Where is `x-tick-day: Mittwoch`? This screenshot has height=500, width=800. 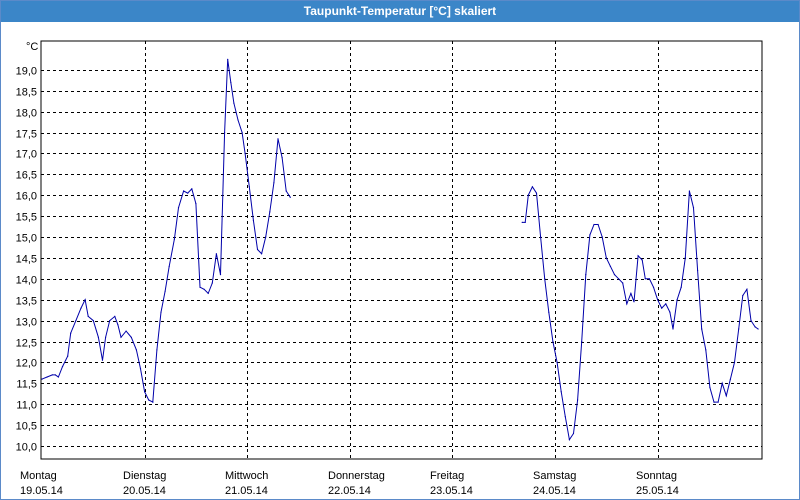
x-tick-day: Mittwoch is located at coordinates (246, 476).